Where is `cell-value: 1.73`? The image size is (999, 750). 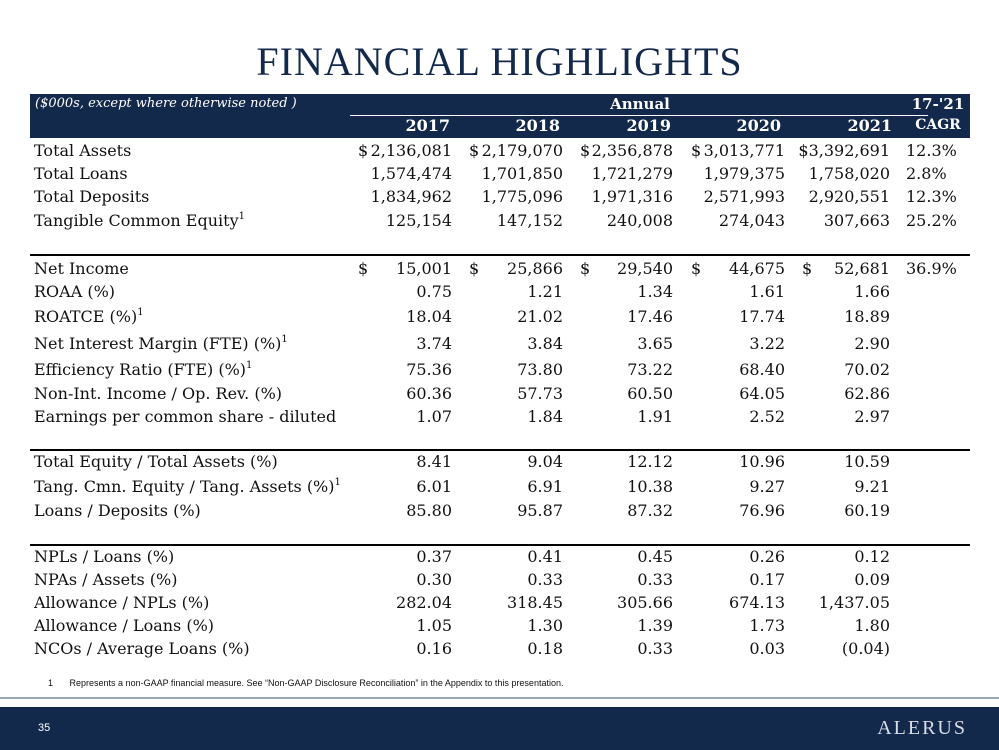 cell-value: 1.73 is located at coordinates (767, 625).